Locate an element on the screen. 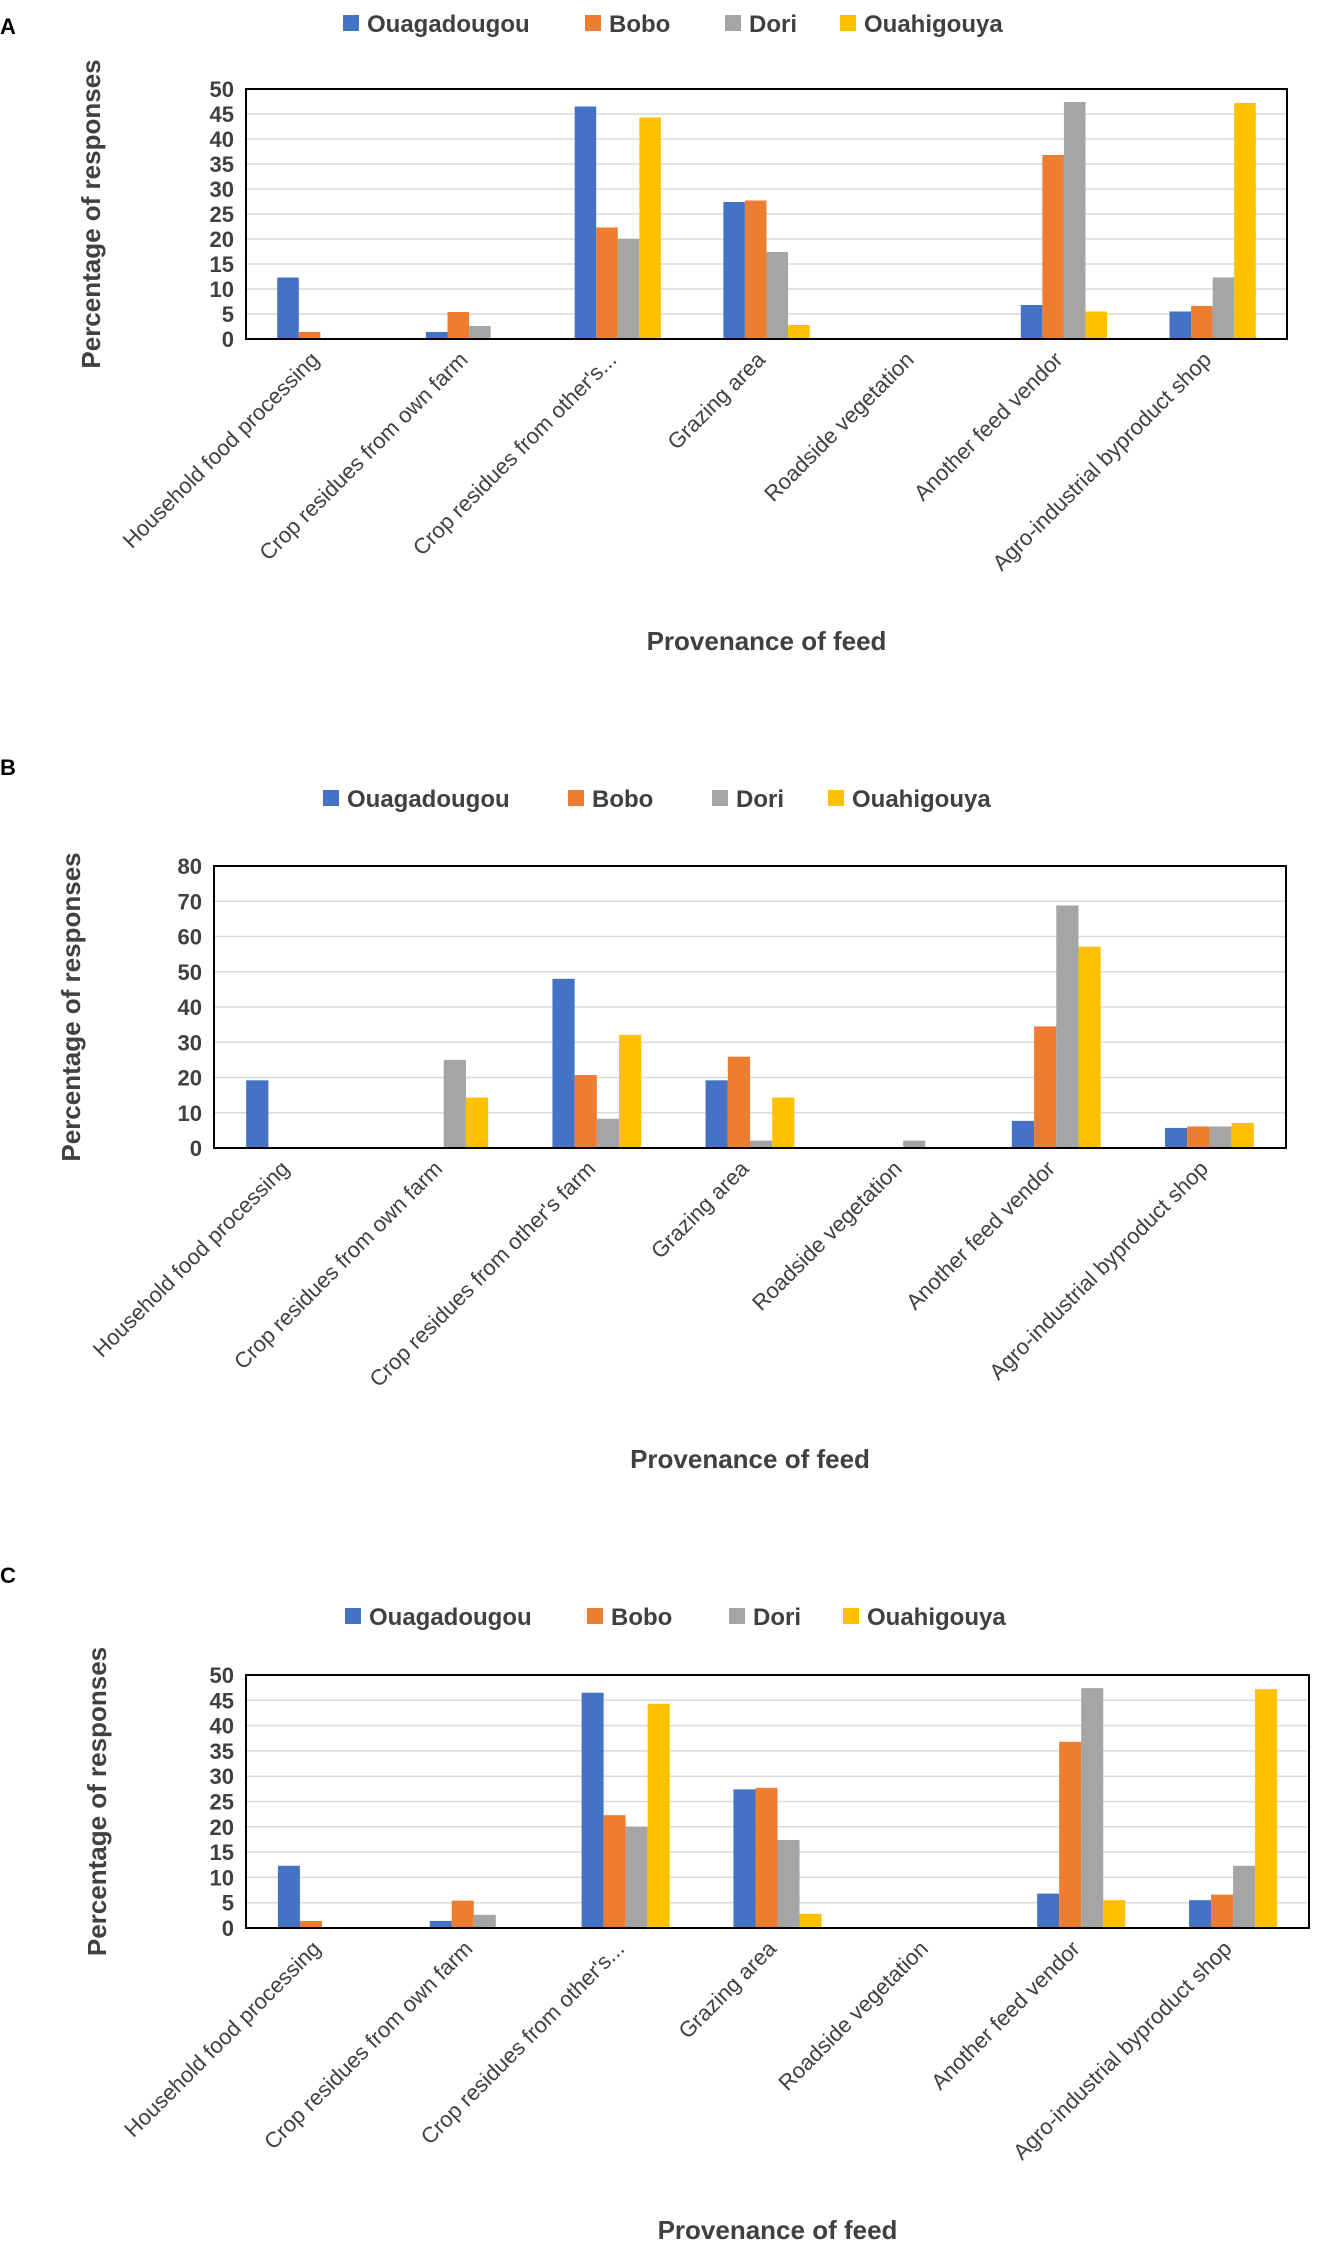  y-tick-label: 15 is located at coordinates (222, 264).